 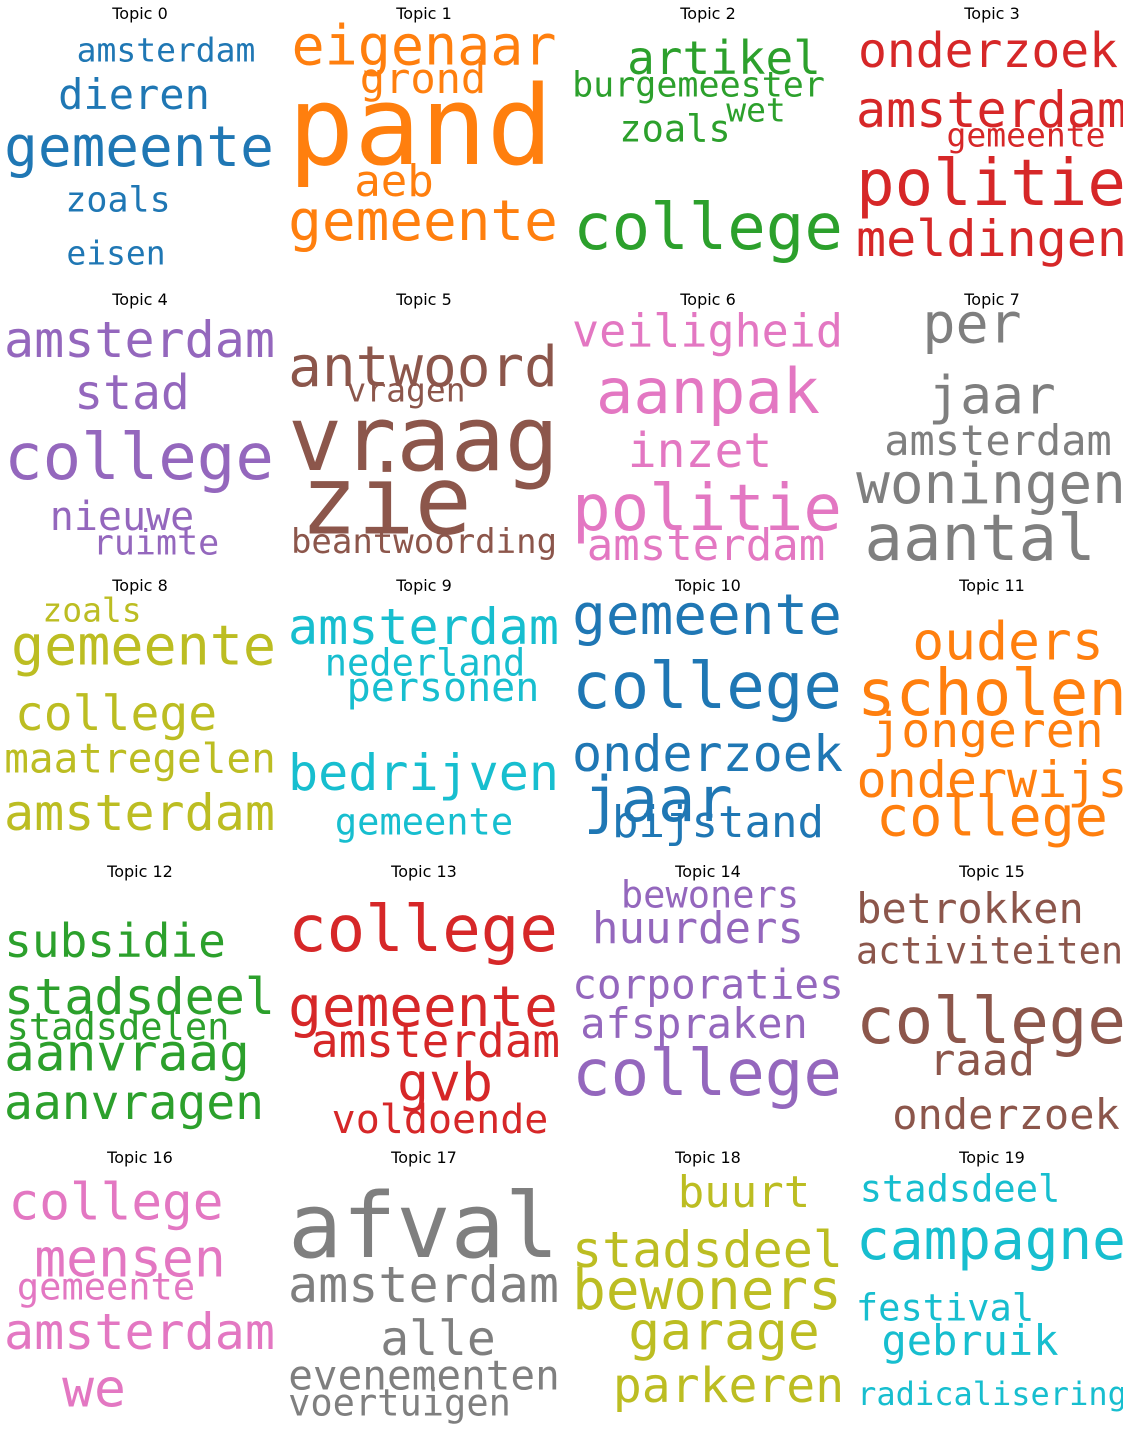 I want to click on topic-title: Topic 4, so click(x=140, y=299).